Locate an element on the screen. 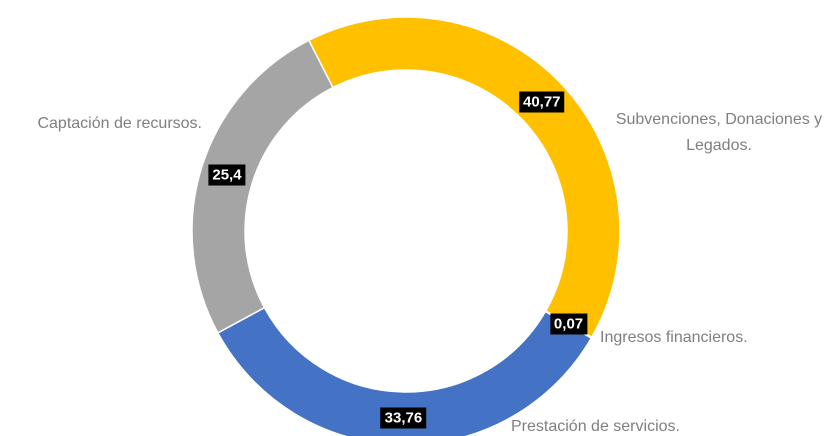 This screenshot has width=834, height=436. category-label: Prestación de servicios. is located at coordinates (595, 426).